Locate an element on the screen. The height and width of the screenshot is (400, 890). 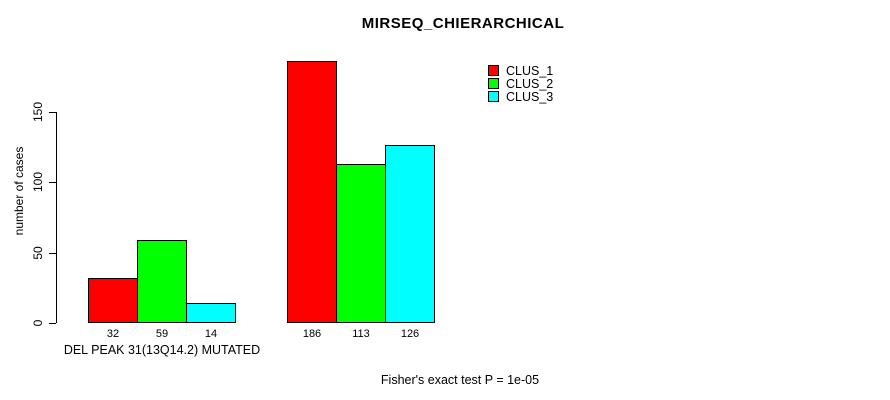
fisher-test-footnote: Fisher's exact test P = 1e-05 is located at coordinates (460, 380).